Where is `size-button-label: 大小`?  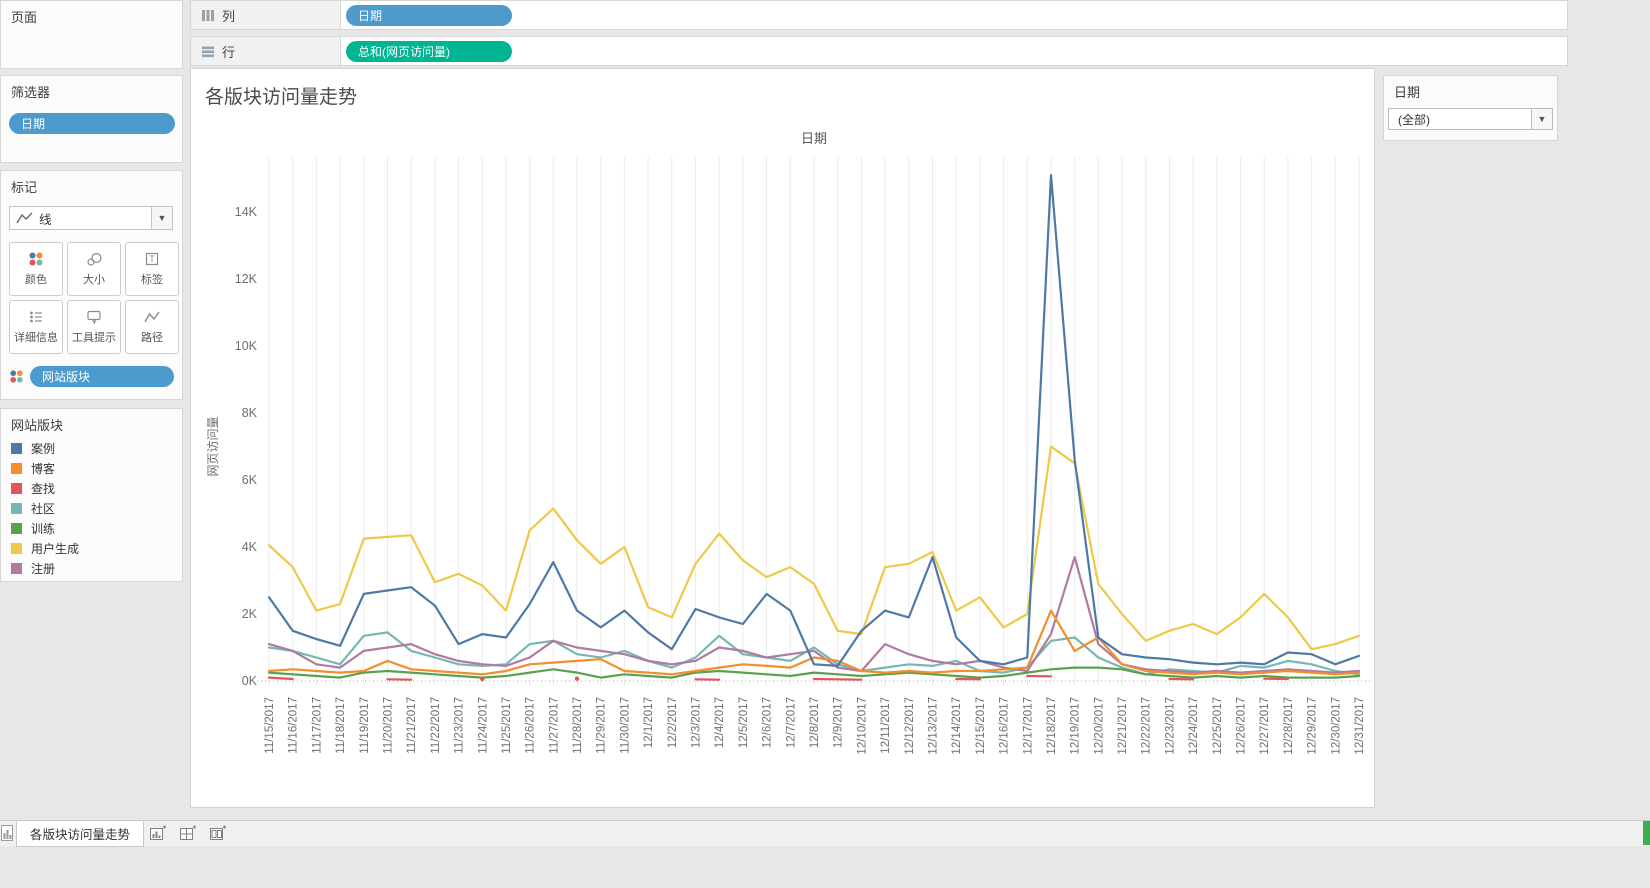
size-button-label: 大小 is located at coordinates (94, 280).